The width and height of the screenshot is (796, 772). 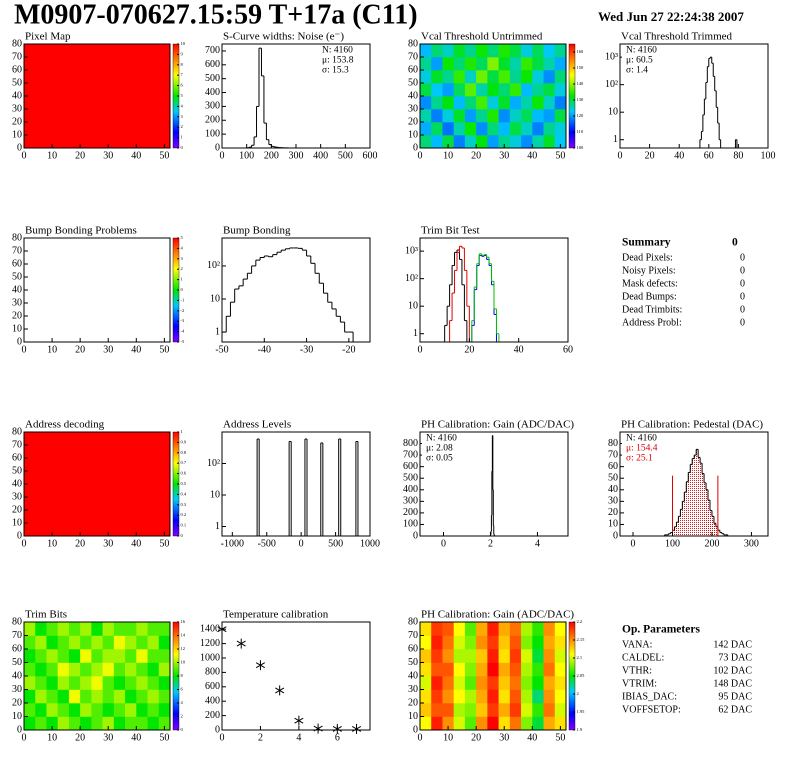 I want to click on y-tick-label: 300, so click(x=212, y=106).